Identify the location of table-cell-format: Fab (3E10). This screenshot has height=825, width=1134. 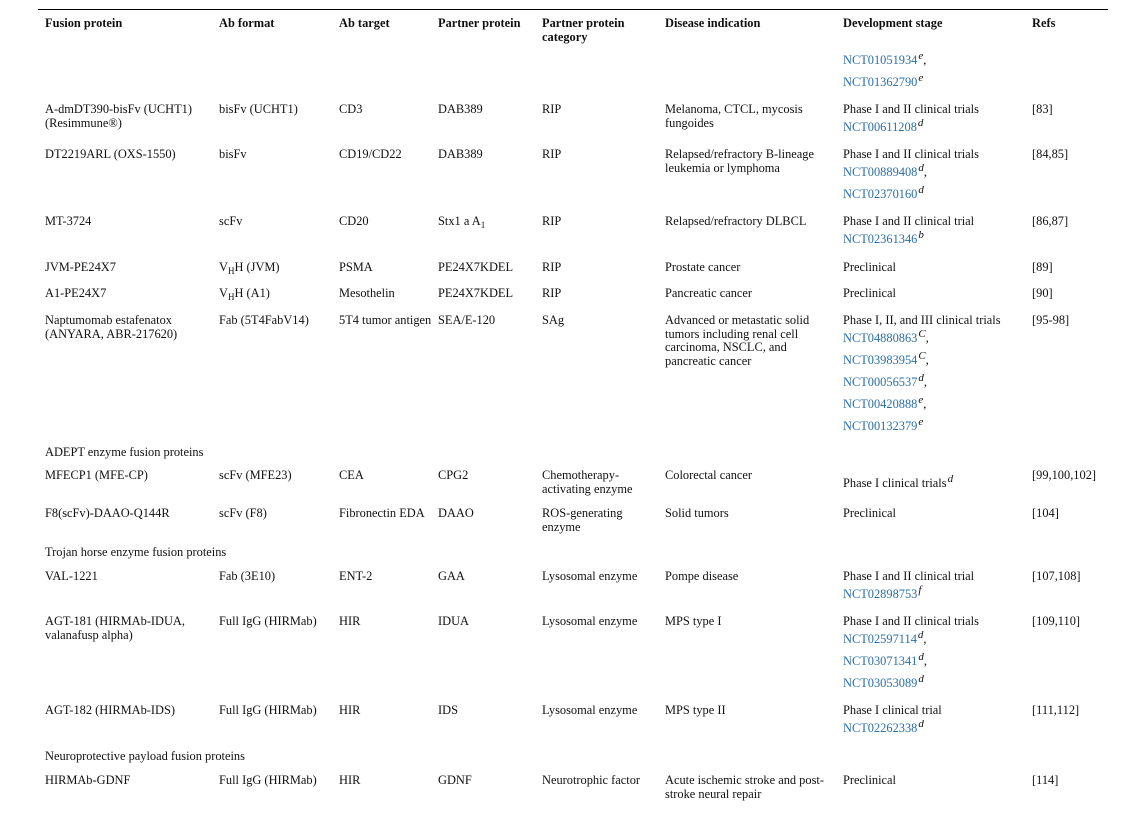
(247, 576).